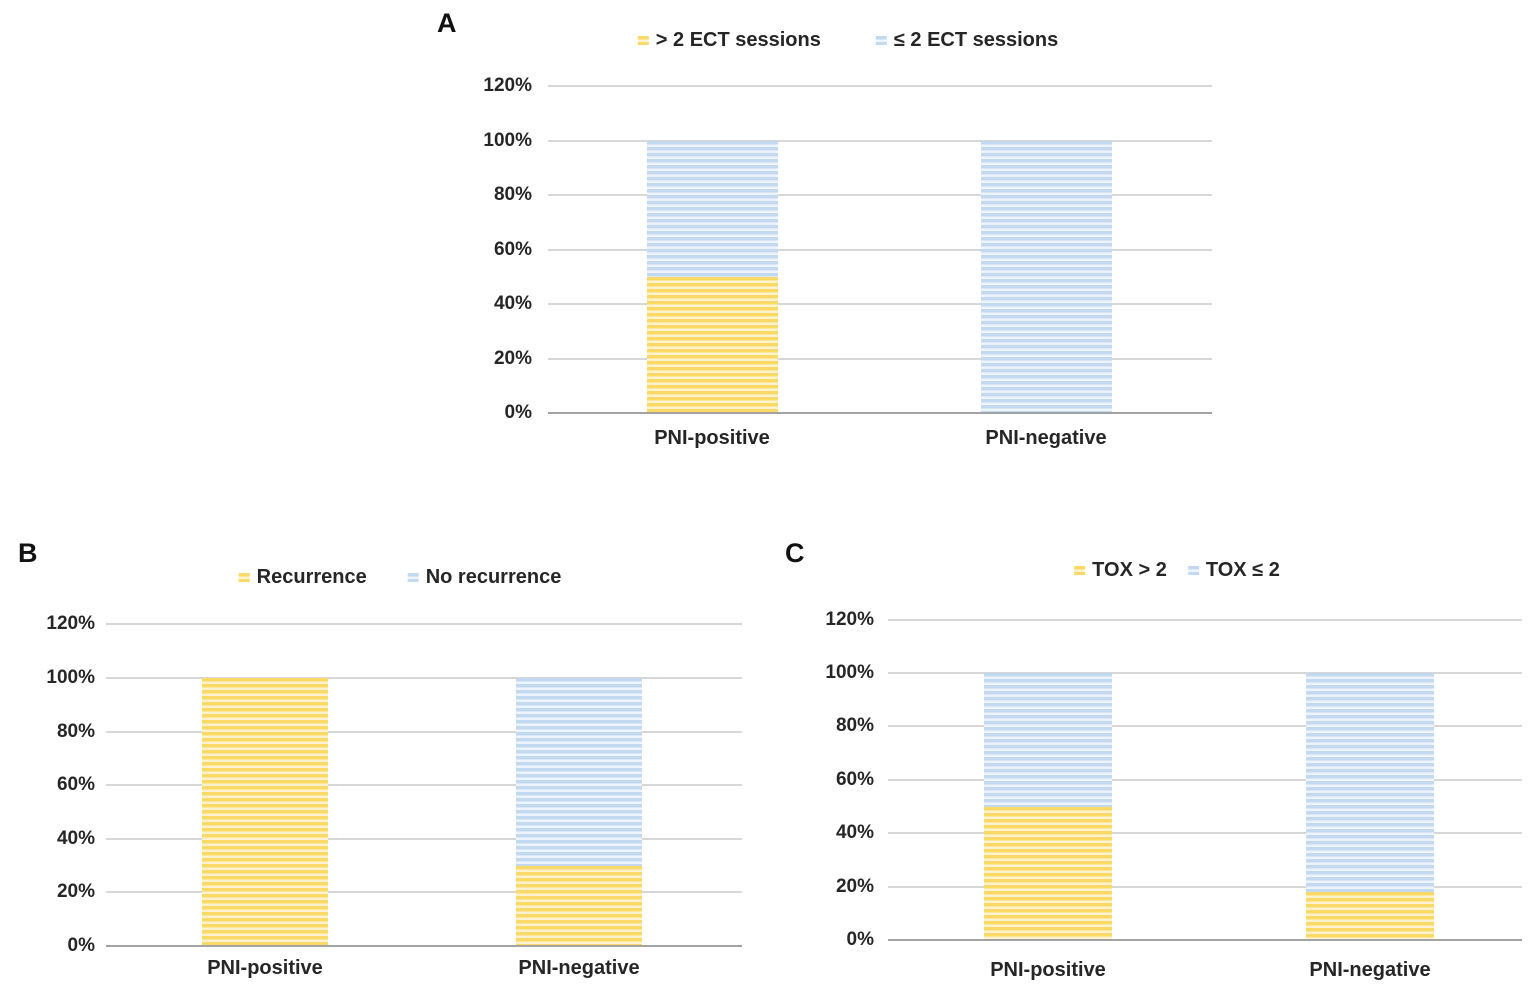 Image resolution: width=1535 pixels, height=1001 pixels. Describe the element at coordinates (447, 23) in the screenshot. I see `panel-letter-a: A` at that location.